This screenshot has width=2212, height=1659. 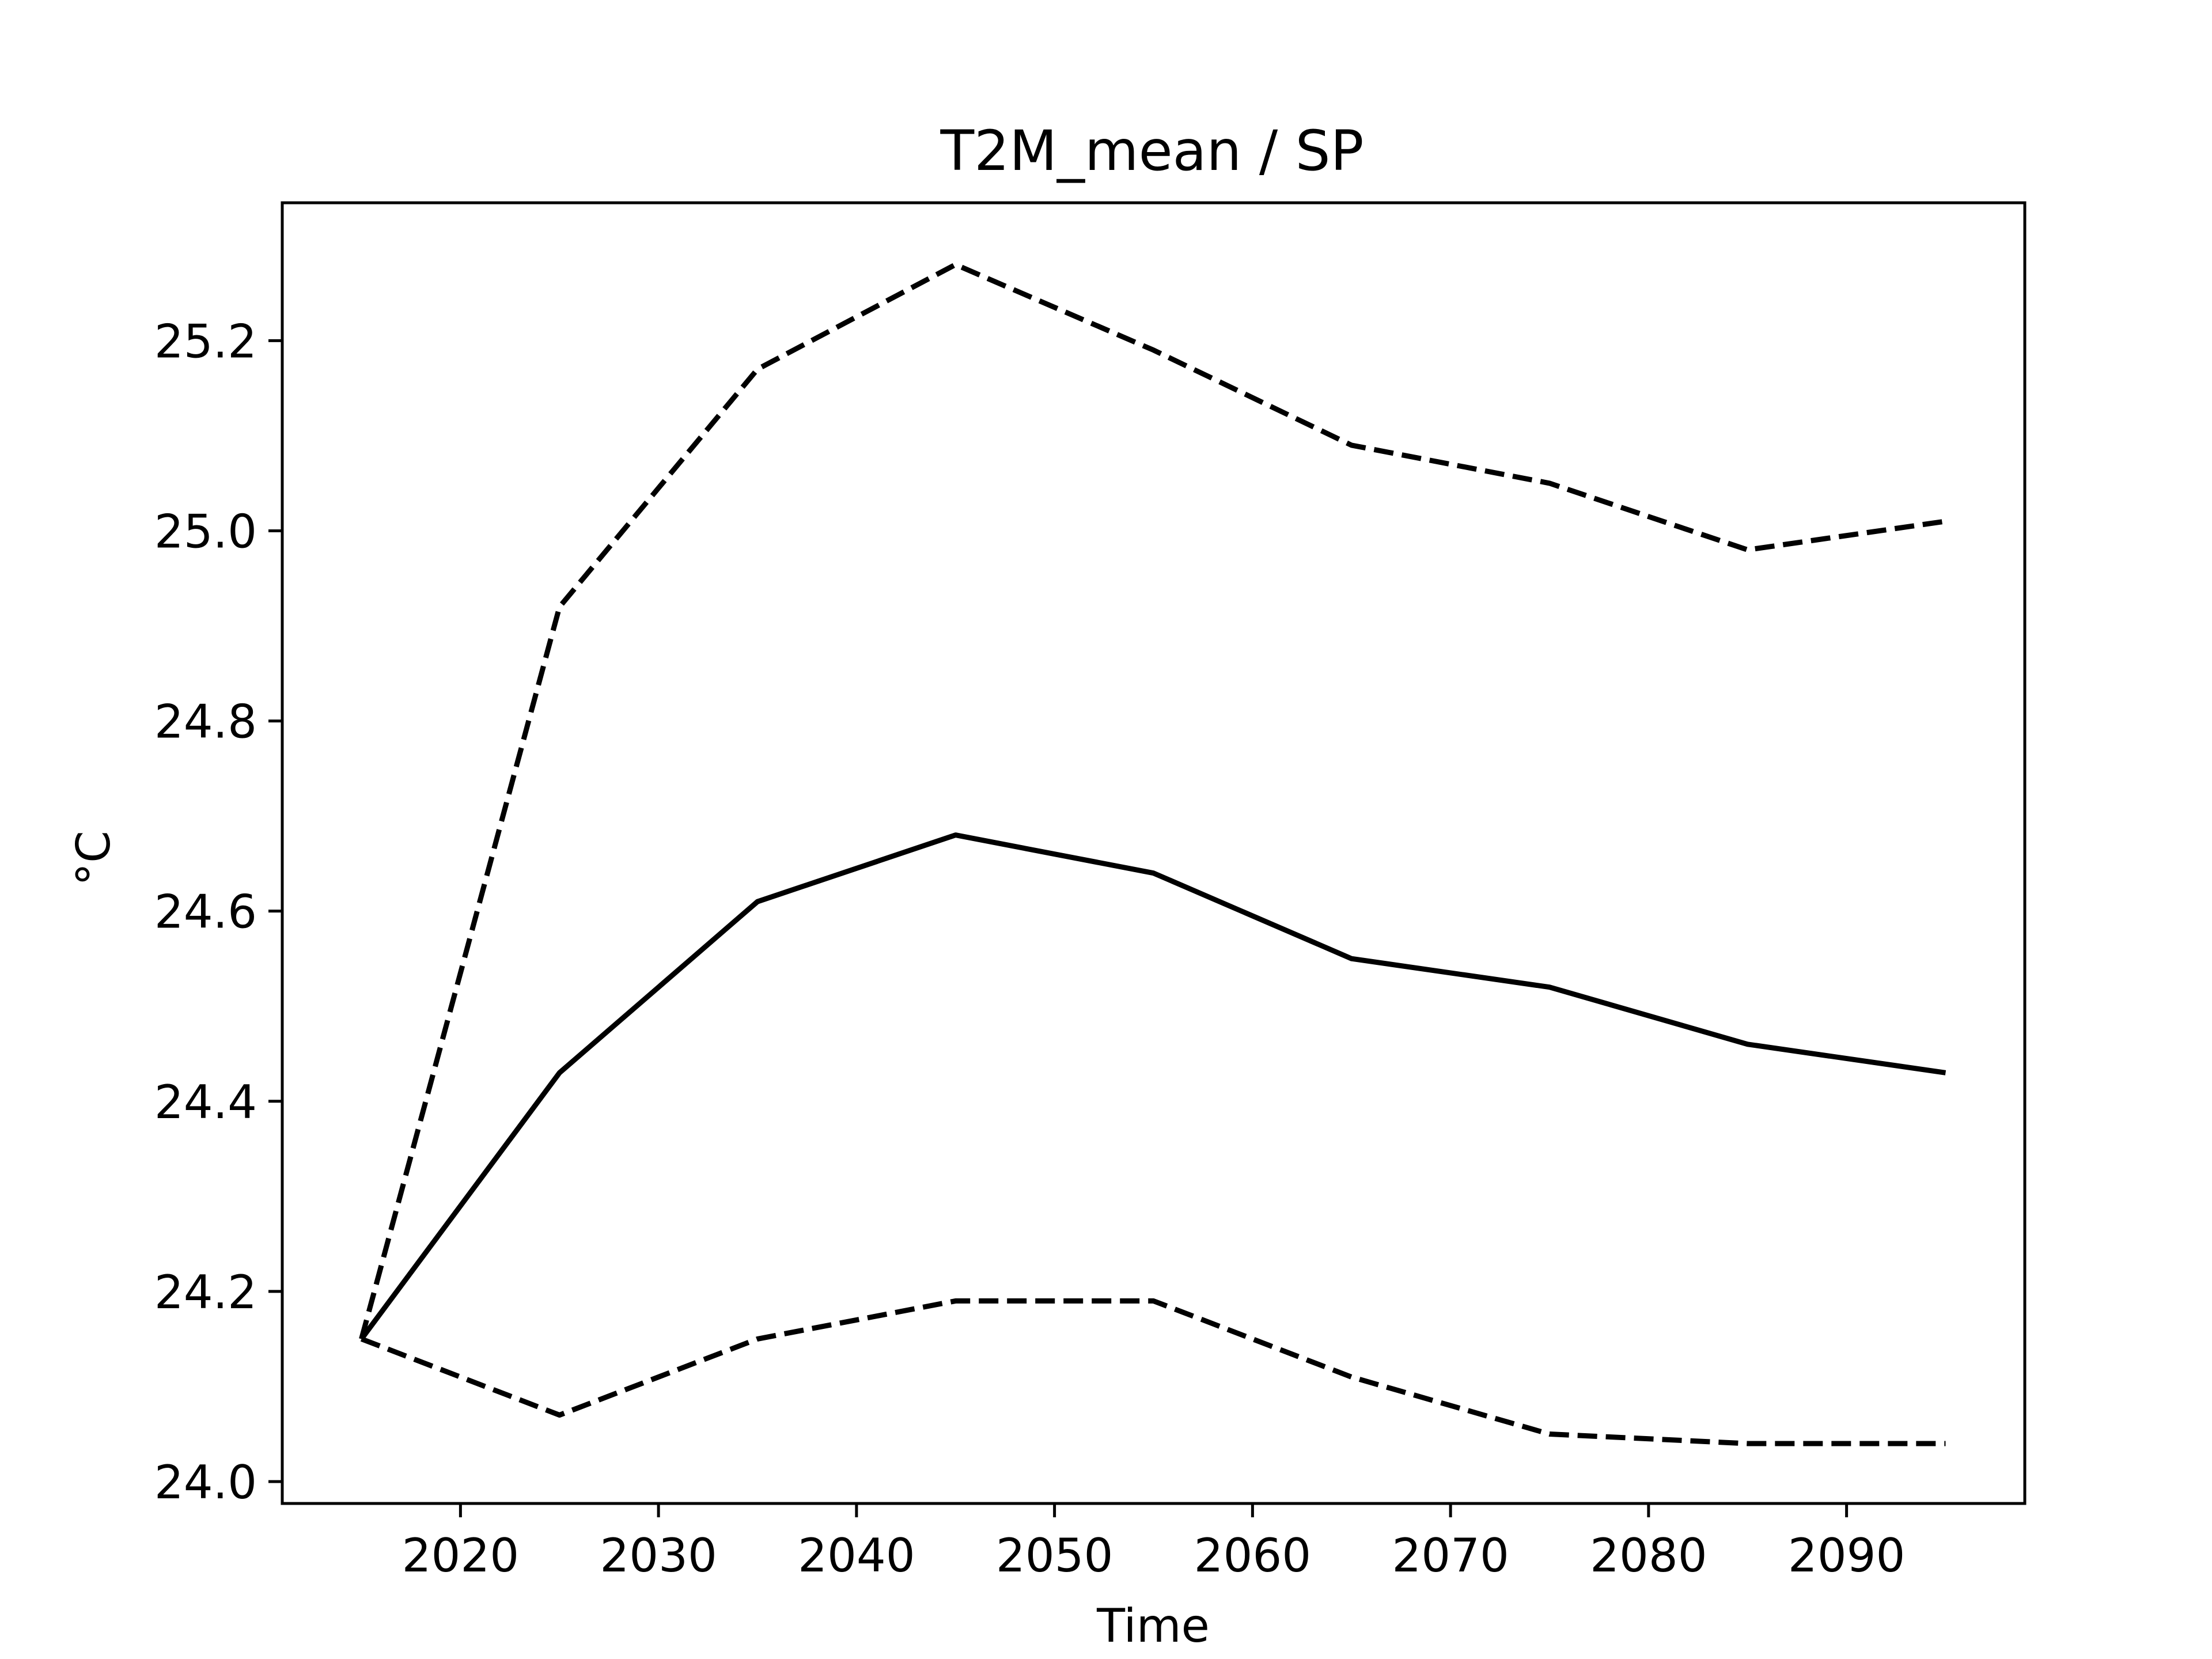 I want to click on y-tick-label: 25.0, so click(x=205, y=531).